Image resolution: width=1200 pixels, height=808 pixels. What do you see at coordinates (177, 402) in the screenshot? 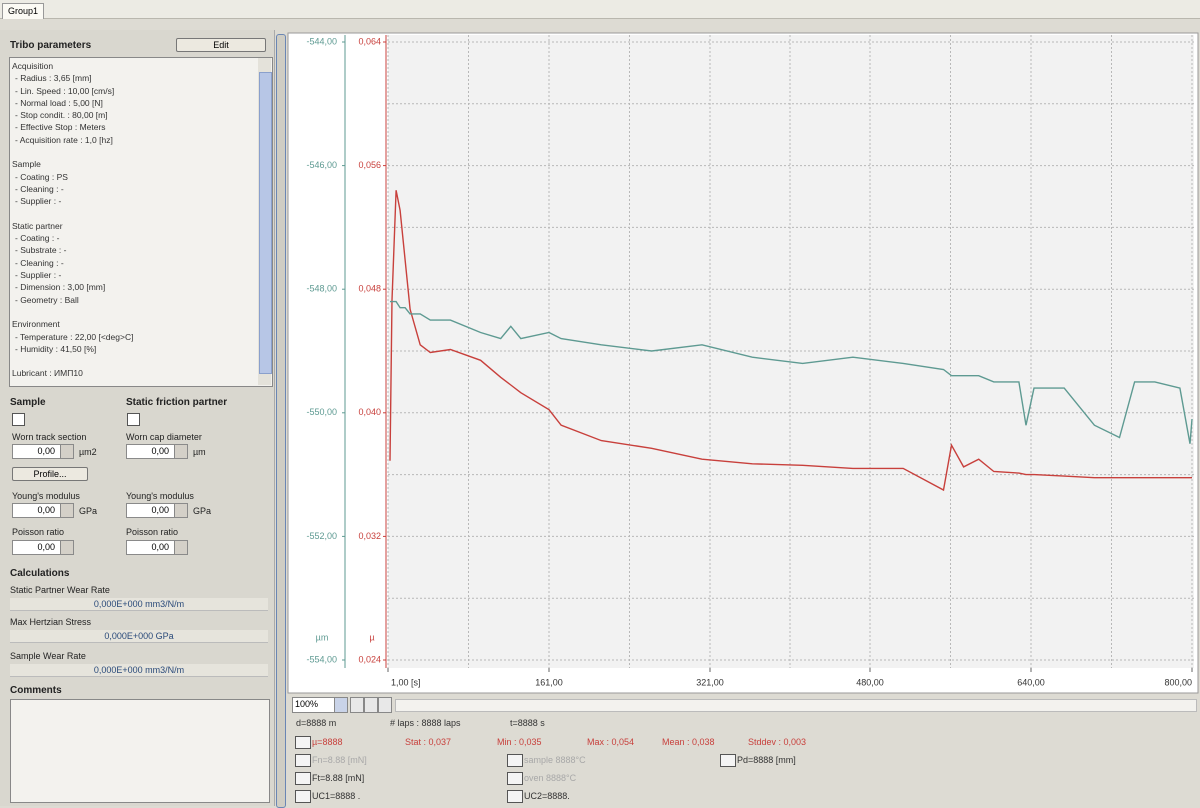
I see `section-title: Static friction partner` at bounding box center [177, 402].